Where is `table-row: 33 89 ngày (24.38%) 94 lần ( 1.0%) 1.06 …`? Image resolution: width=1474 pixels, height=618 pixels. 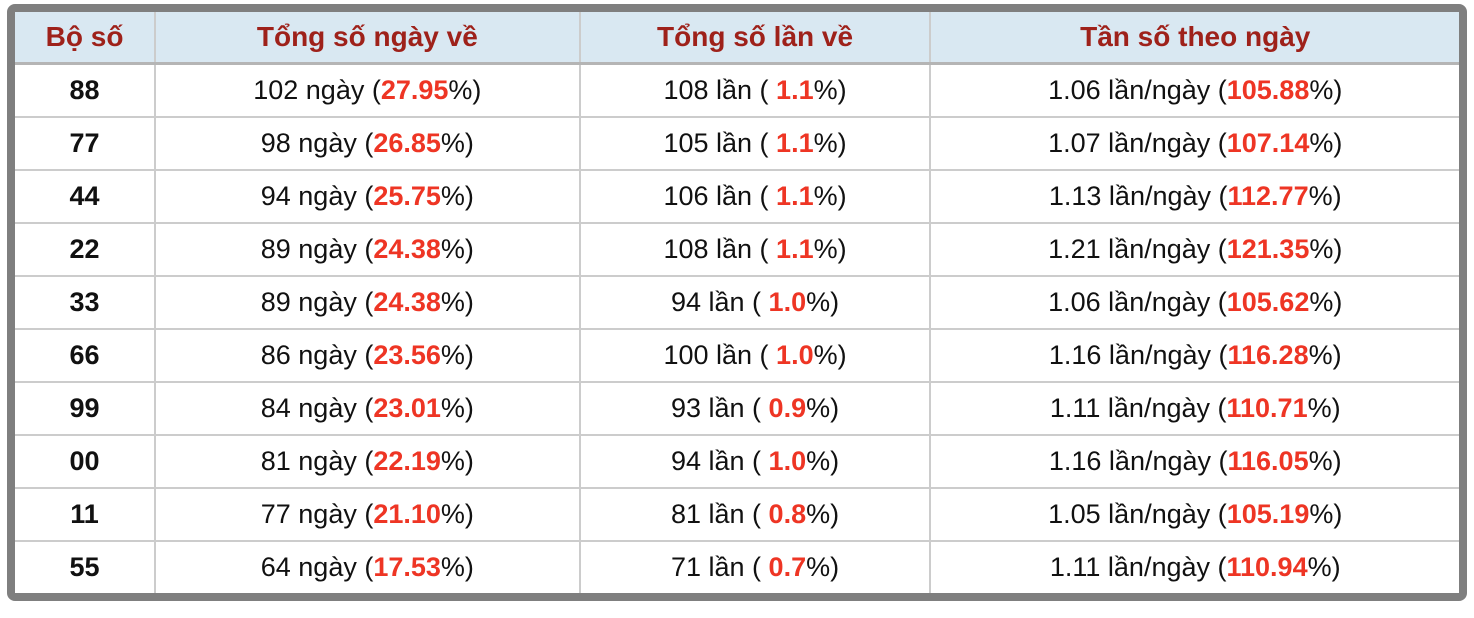
table-row: 33 89 ngày (24.38%) 94 lần ( 1.0%) 1.06 … is located at coordinates (737, 302).